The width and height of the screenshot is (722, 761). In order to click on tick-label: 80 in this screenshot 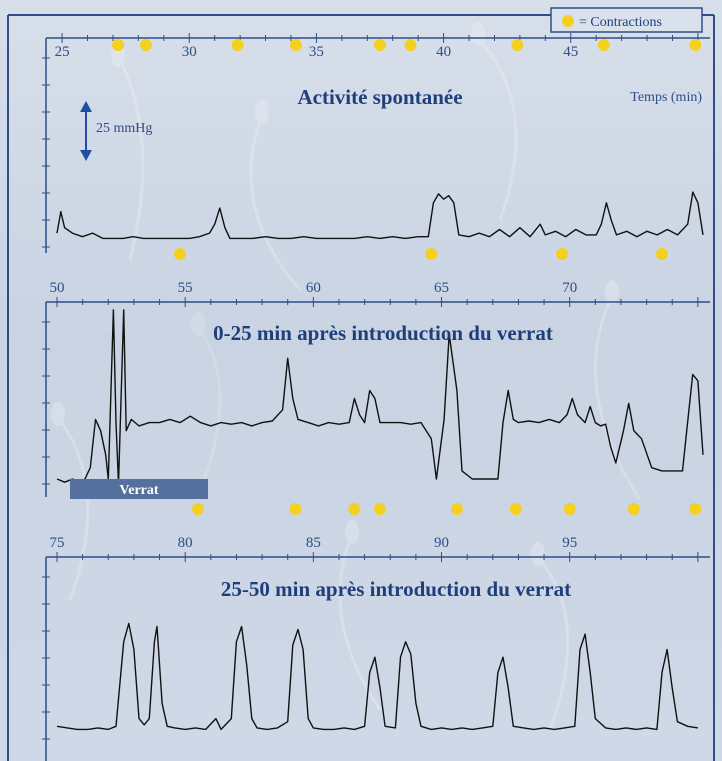, I will do `click(185, 543)`.